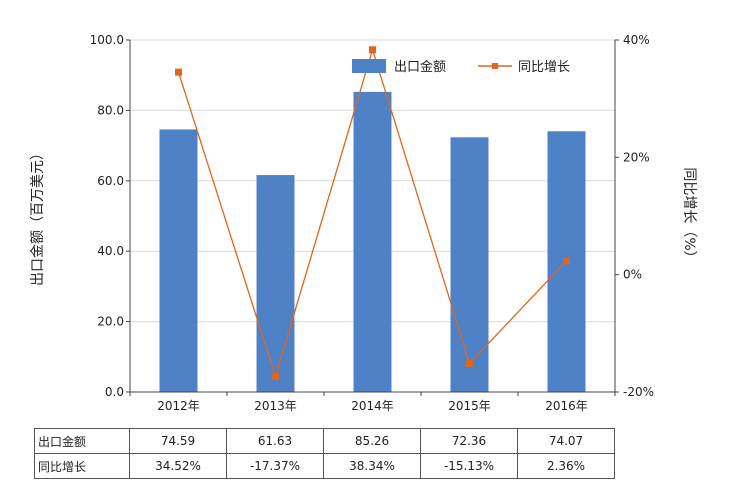  What do you see at coordinates (275, 283) in the screenshot?
I see `bar-2013年` at bounding box center [275, 283].